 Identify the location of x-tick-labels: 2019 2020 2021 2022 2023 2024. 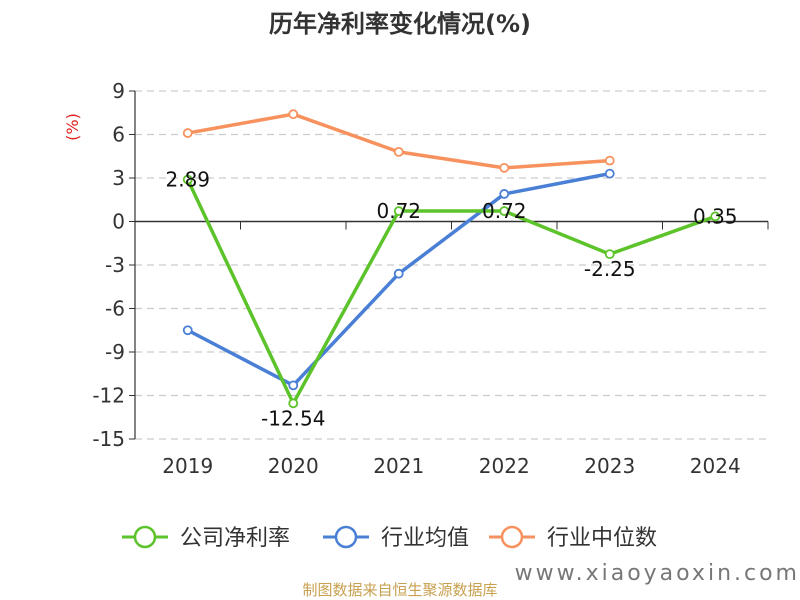
(451, 466).